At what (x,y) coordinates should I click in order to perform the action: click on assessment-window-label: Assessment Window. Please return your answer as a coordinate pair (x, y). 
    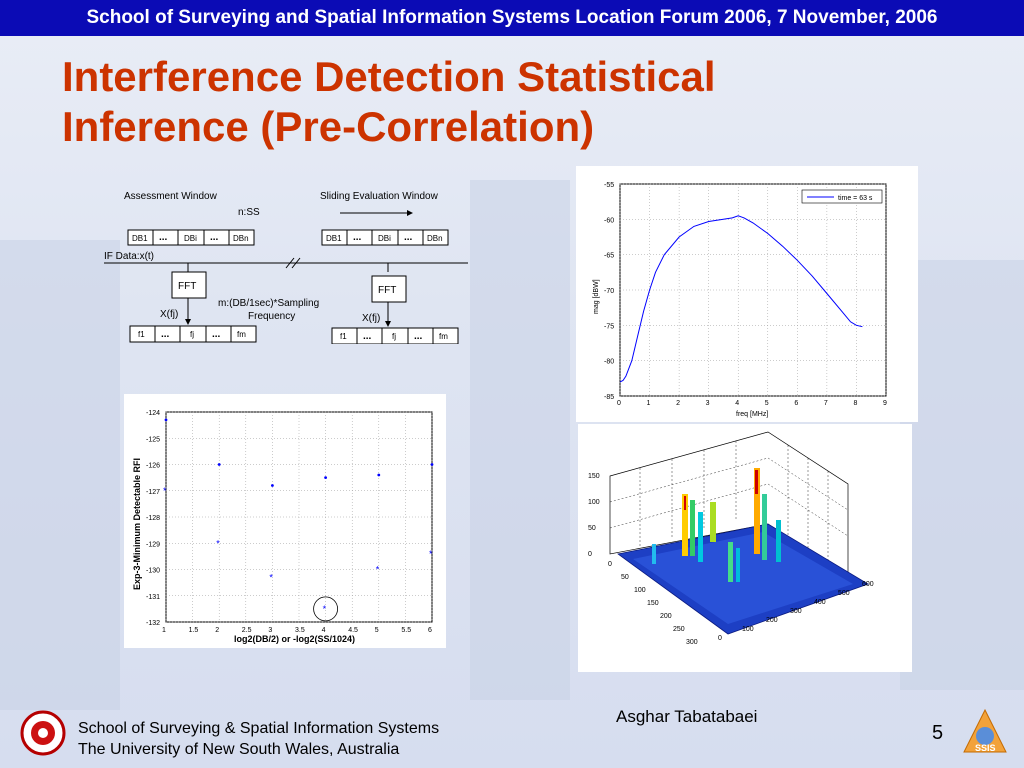
    Looking at the image, I should click on (171, 196).